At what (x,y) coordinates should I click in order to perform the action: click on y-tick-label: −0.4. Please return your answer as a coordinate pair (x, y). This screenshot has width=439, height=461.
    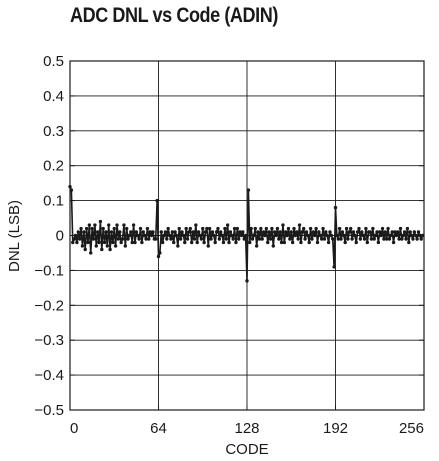
    Looking at the image, I should click on (49, 375).